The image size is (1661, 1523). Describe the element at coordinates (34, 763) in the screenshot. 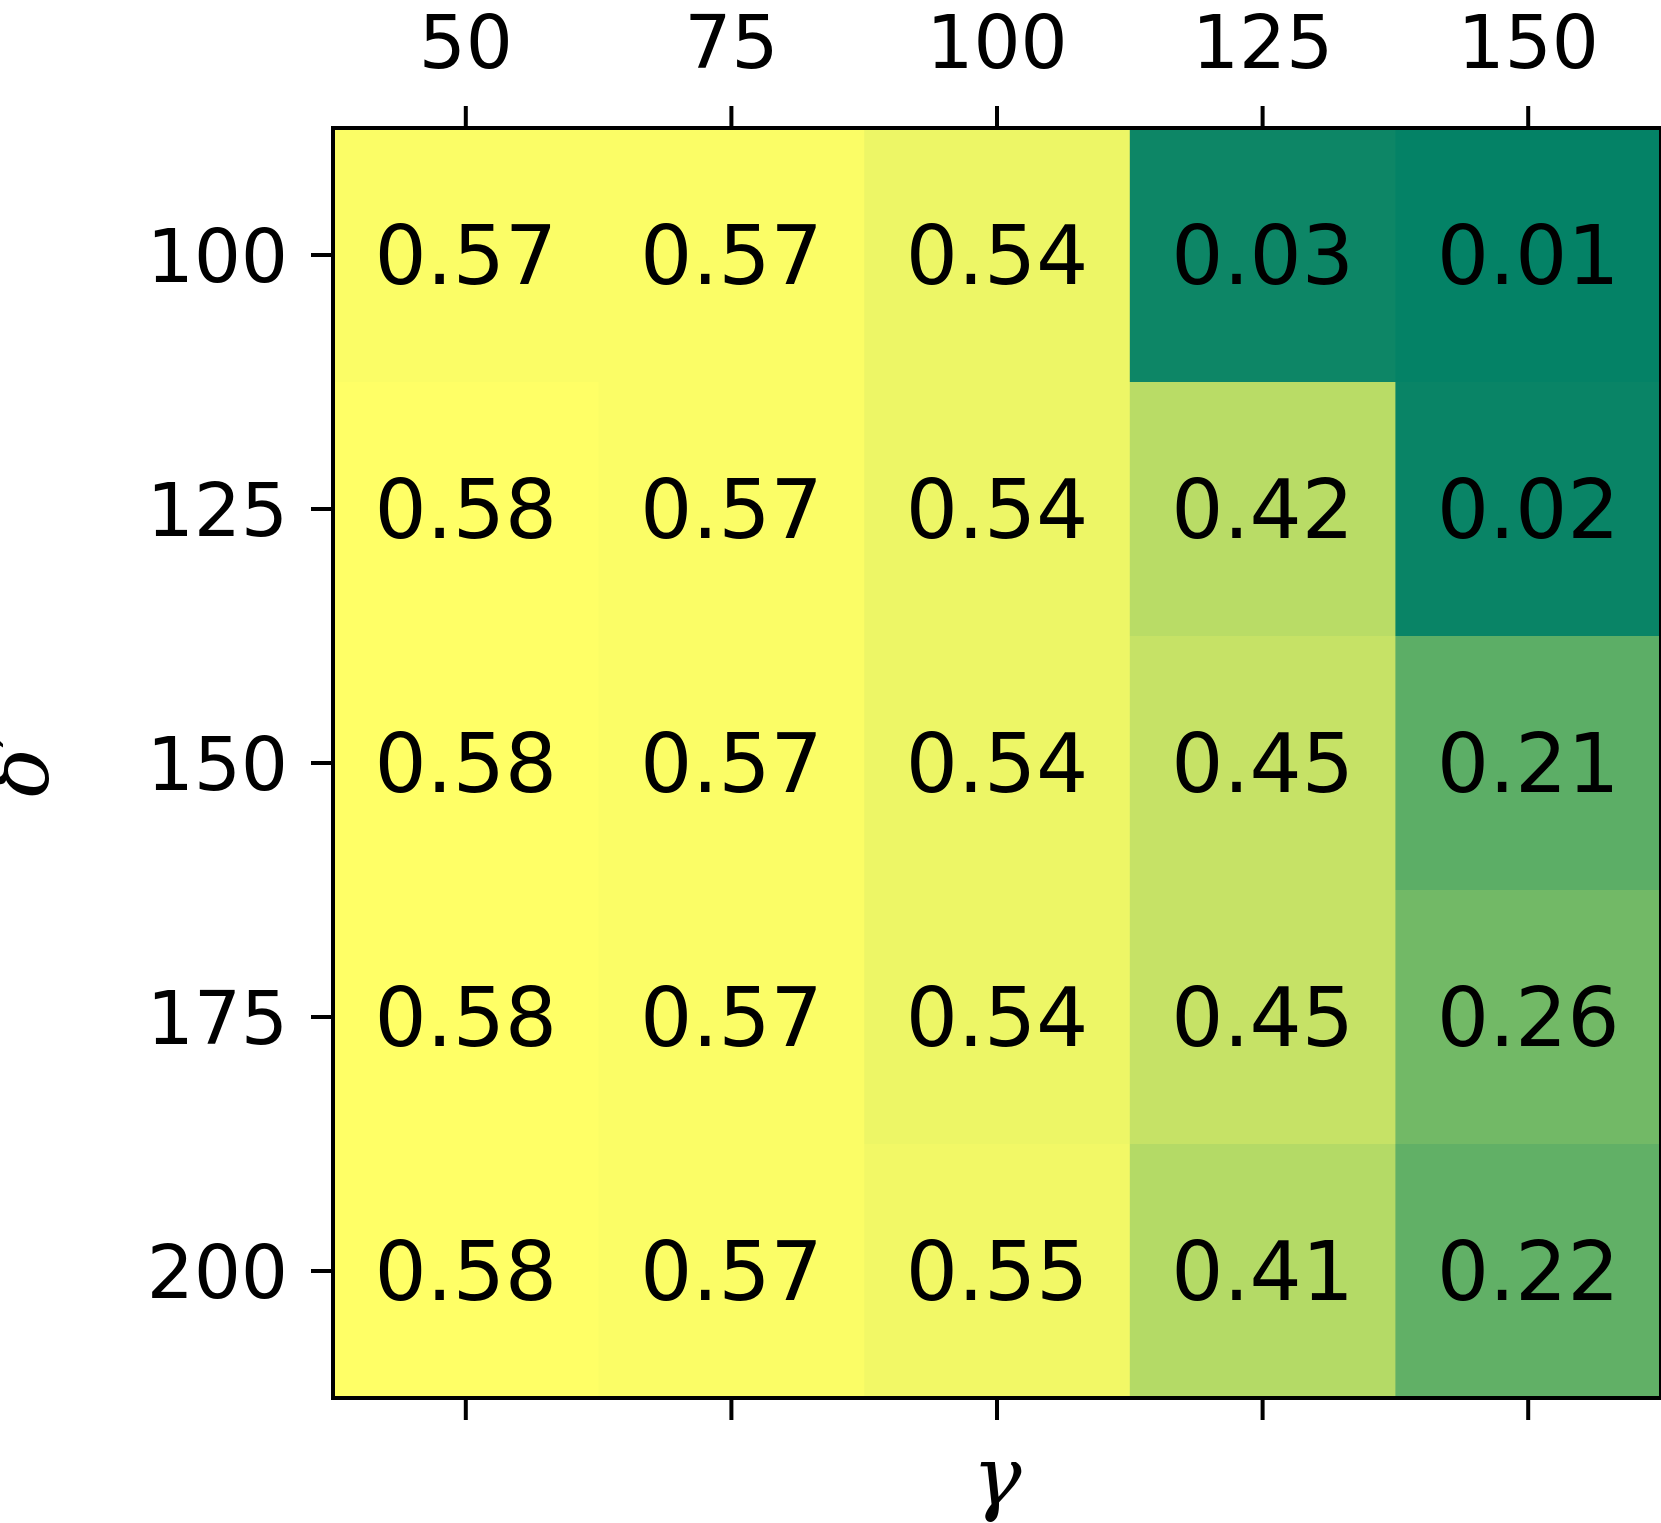

I see `y-axis-label: δ′` at that location.